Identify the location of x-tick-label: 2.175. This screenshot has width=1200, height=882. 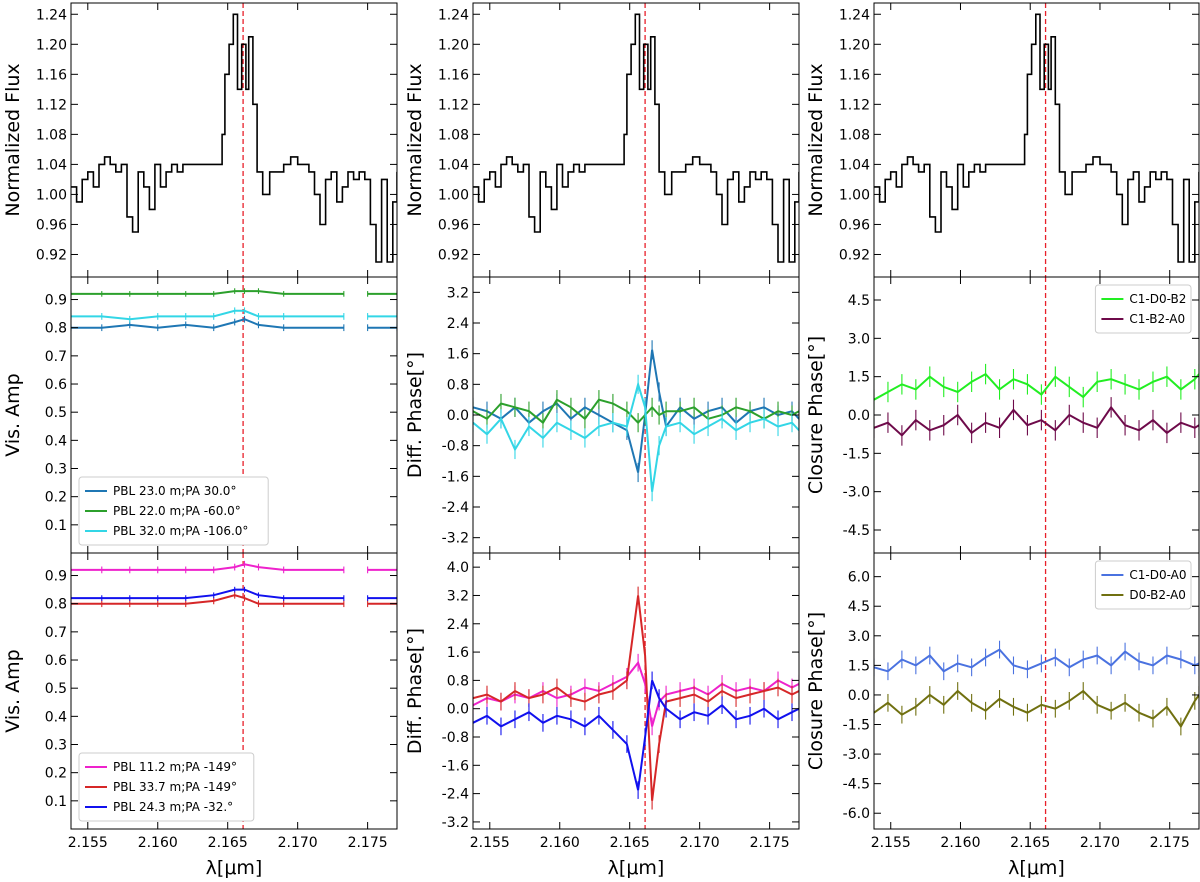
(368, 843).